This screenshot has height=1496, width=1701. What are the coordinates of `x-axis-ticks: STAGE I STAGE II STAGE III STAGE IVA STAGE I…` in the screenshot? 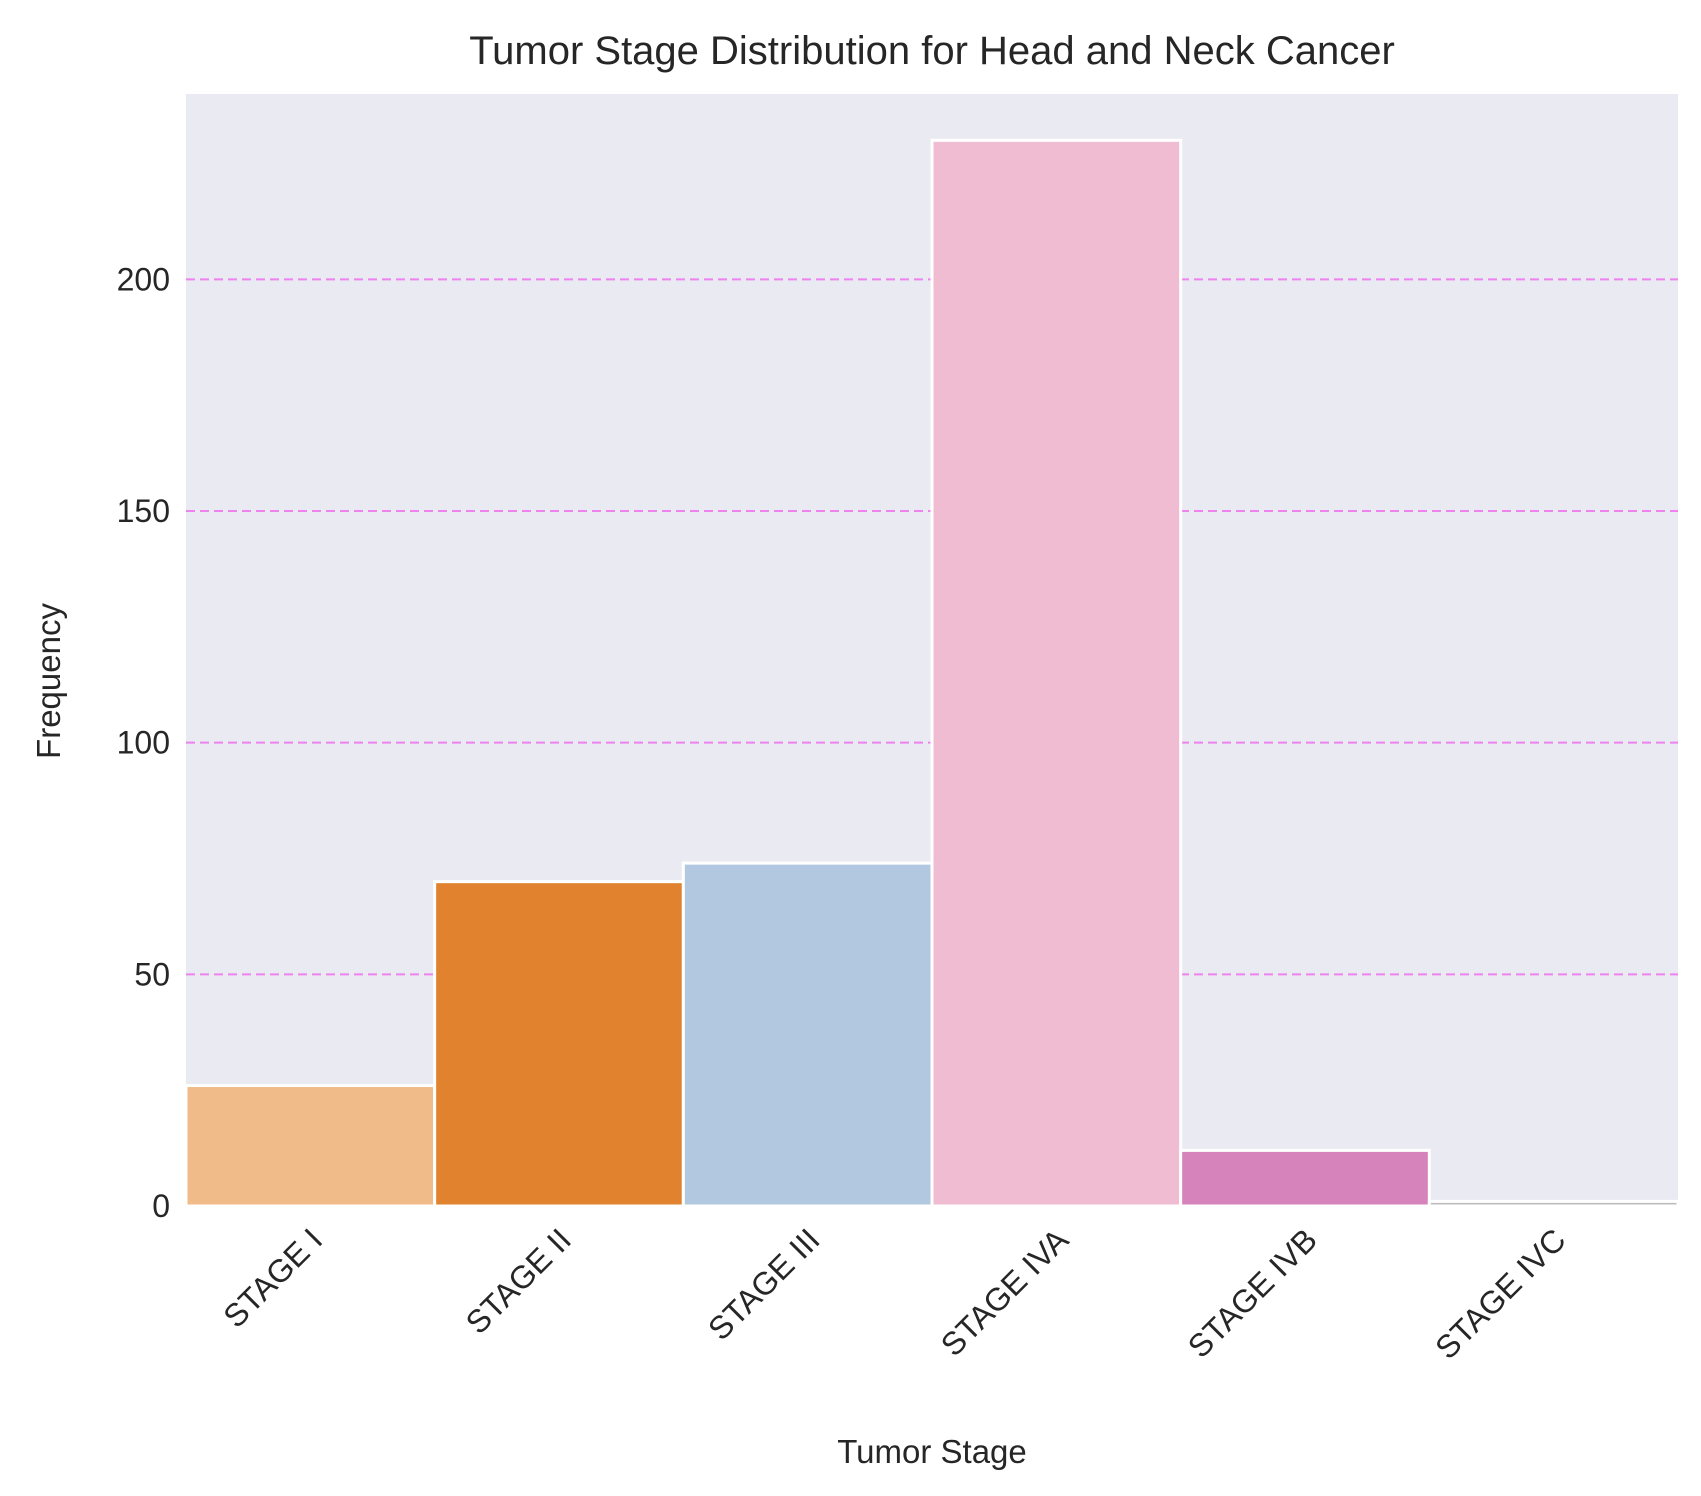 It's located at (894, 1293).